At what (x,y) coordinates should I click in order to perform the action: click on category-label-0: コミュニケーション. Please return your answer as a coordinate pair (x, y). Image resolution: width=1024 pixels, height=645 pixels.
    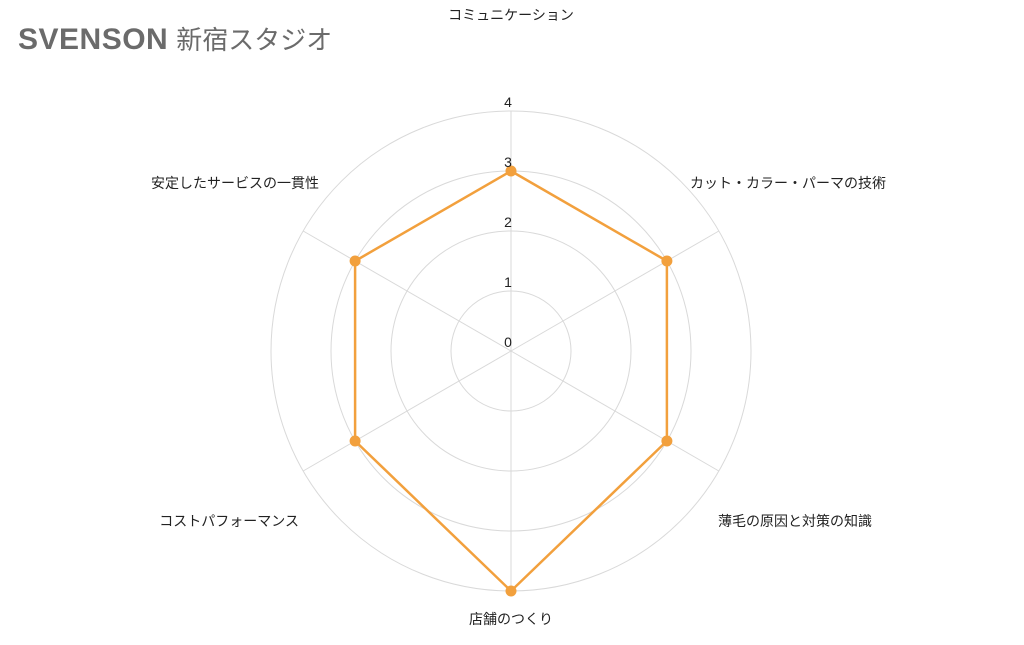
    Looking at the image, I should click on (511, 16).